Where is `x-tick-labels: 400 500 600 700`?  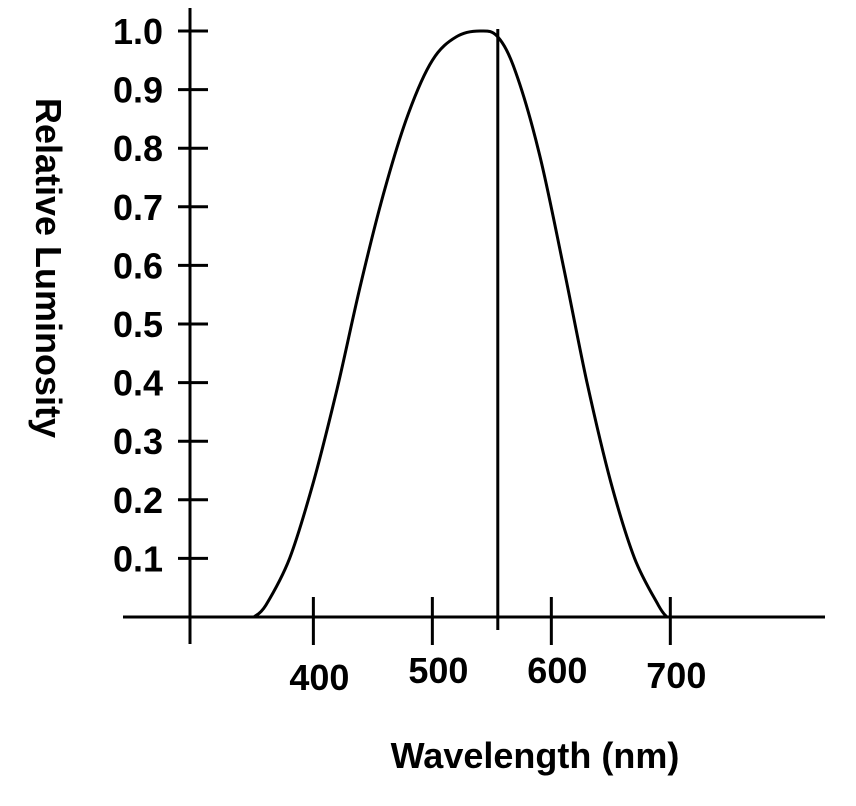
x-tick-labels: 400 500 600 700 is located at coordinates (497, 674).